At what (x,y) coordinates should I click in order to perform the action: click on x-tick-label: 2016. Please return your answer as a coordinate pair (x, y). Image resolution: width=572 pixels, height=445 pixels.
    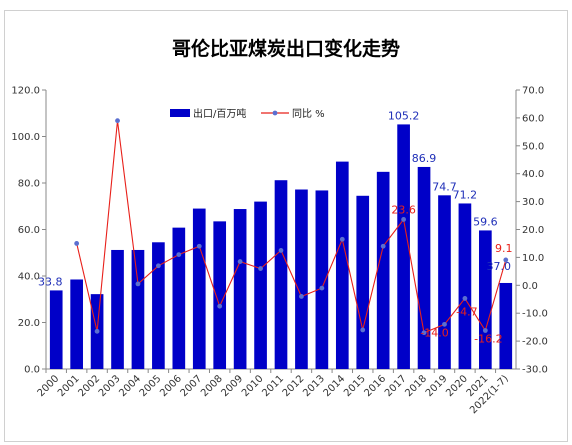
    Looking at the image, I should click on (376, 386).